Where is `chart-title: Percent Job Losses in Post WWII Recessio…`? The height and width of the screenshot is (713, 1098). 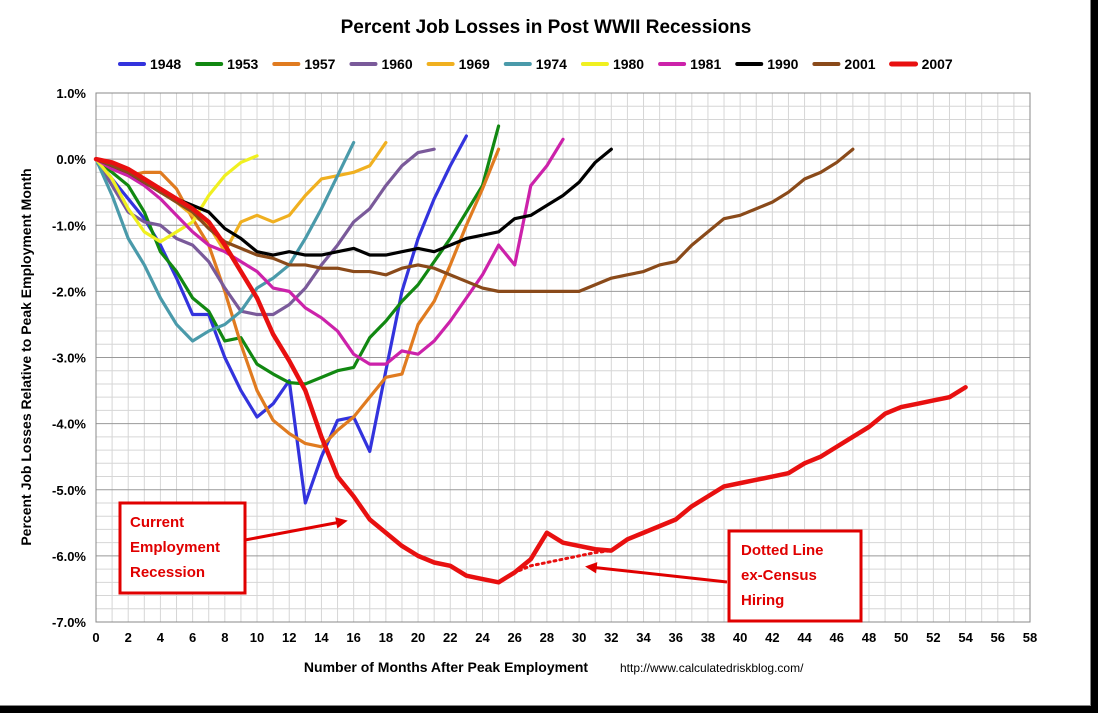 chart-title: Percent Job Losses in Post WWII Recessio… is located at coordinates (546, 27).